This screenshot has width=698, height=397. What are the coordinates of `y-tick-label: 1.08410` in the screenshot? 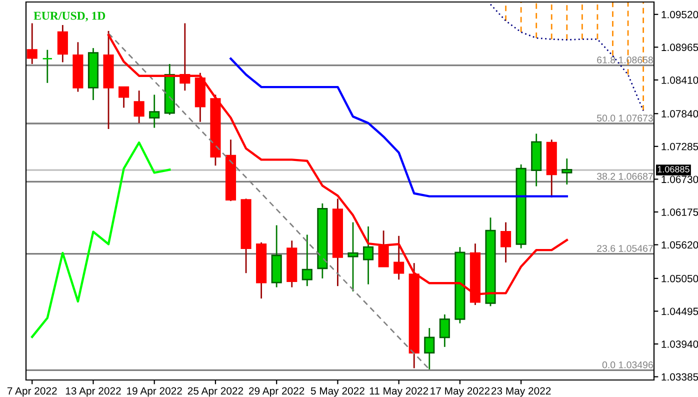 It's located at (680, 80).